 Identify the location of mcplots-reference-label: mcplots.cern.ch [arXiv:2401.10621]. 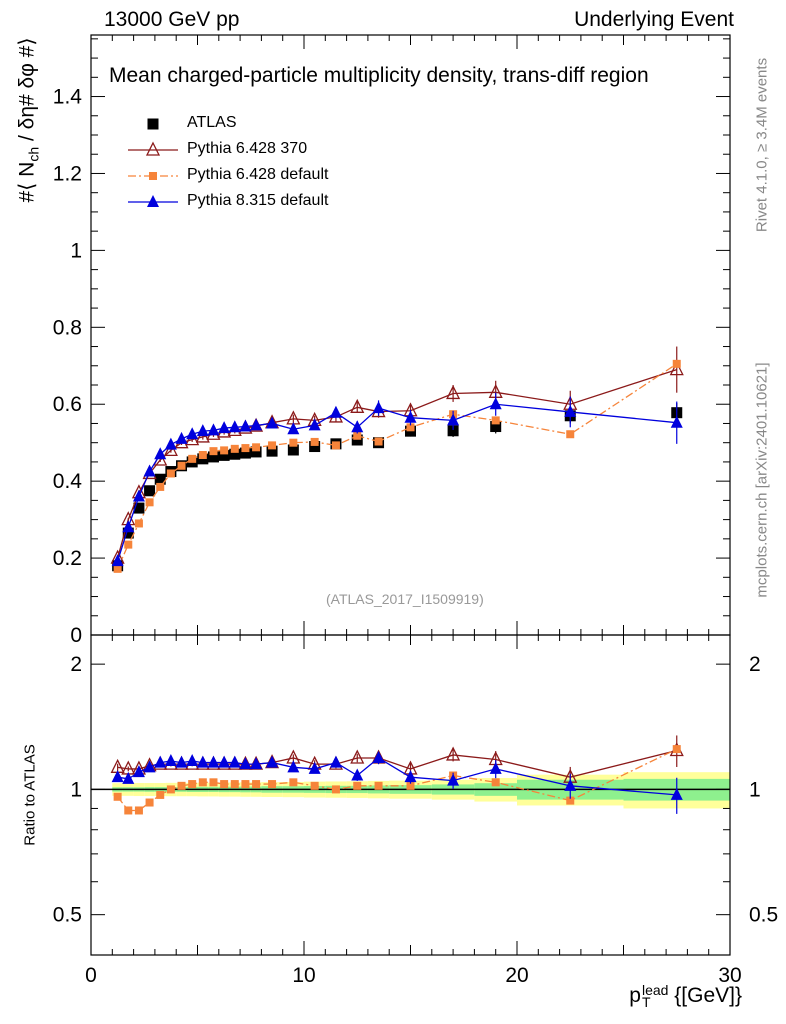
(762, 480).